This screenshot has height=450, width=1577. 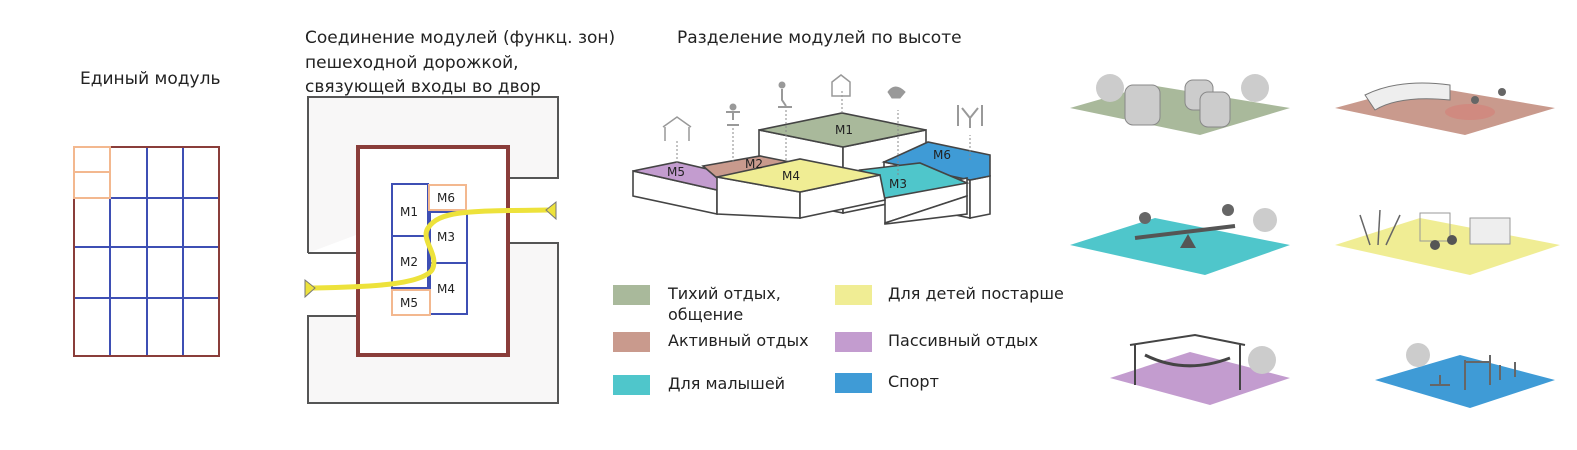 I want to click on label-m5: M5, so click(x=409, y=303).